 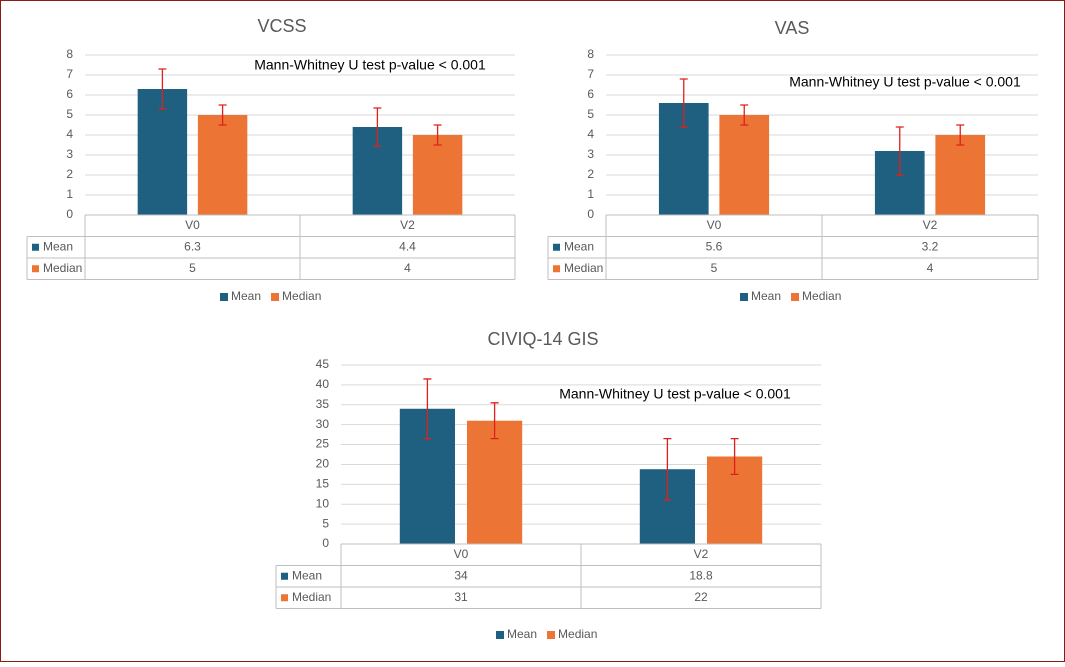 What do you see at coordinates (461, 575) in the screenshot?
I see `table-value: 34` at bounding box center [461, 575].